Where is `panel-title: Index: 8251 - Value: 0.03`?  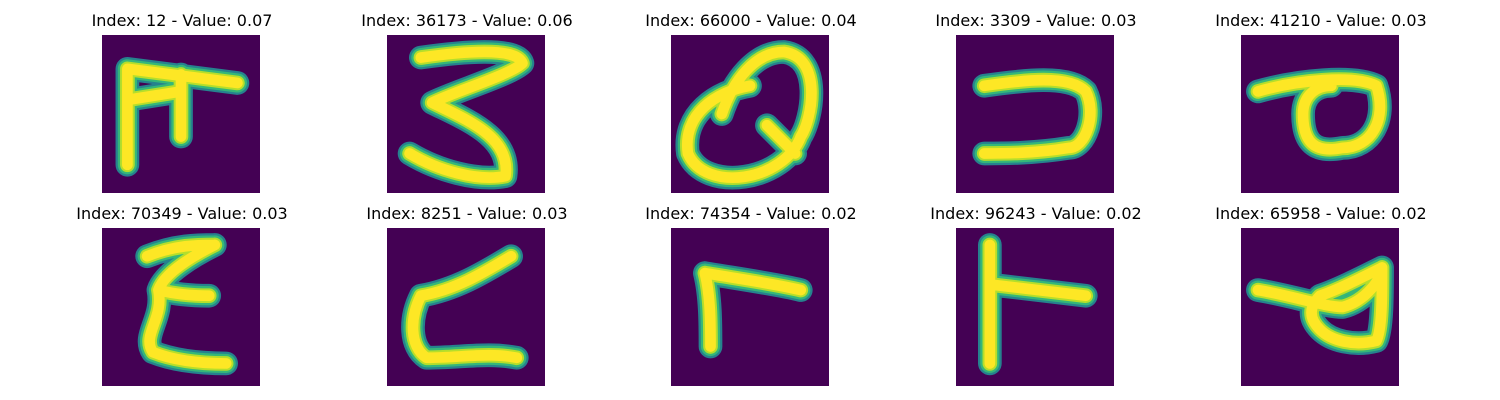 panel-title: Index: 8251 - Value: 0.03 is located at coordinates (467, 213).